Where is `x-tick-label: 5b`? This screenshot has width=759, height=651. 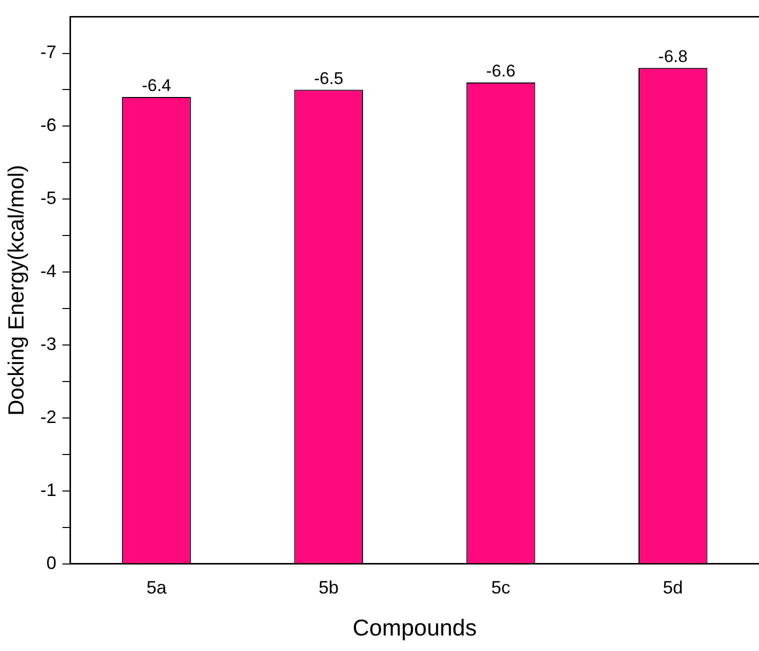 x-tick-label: 5b is located at coordinates (328, 588).